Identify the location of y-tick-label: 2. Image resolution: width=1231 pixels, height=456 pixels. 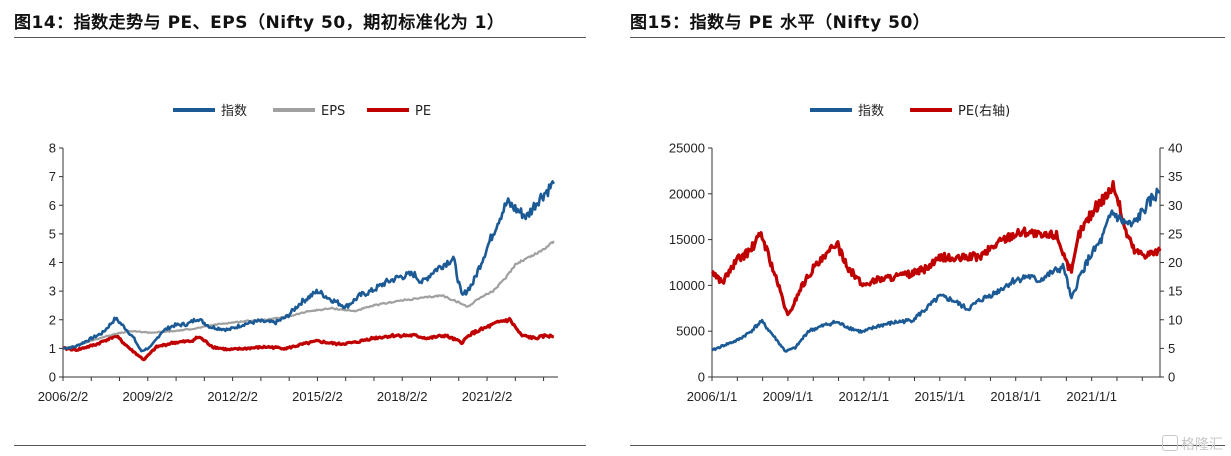
(52, 319).